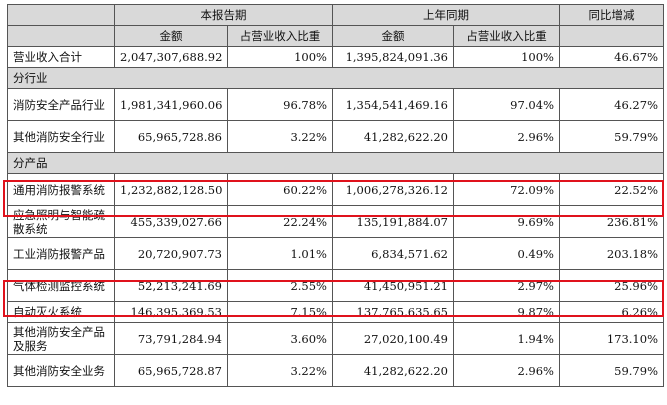  What do you see at coordinates (280, 189) in the screenshot?
I see `cur-pct: 60.22%` at bounding box center [280, 189].